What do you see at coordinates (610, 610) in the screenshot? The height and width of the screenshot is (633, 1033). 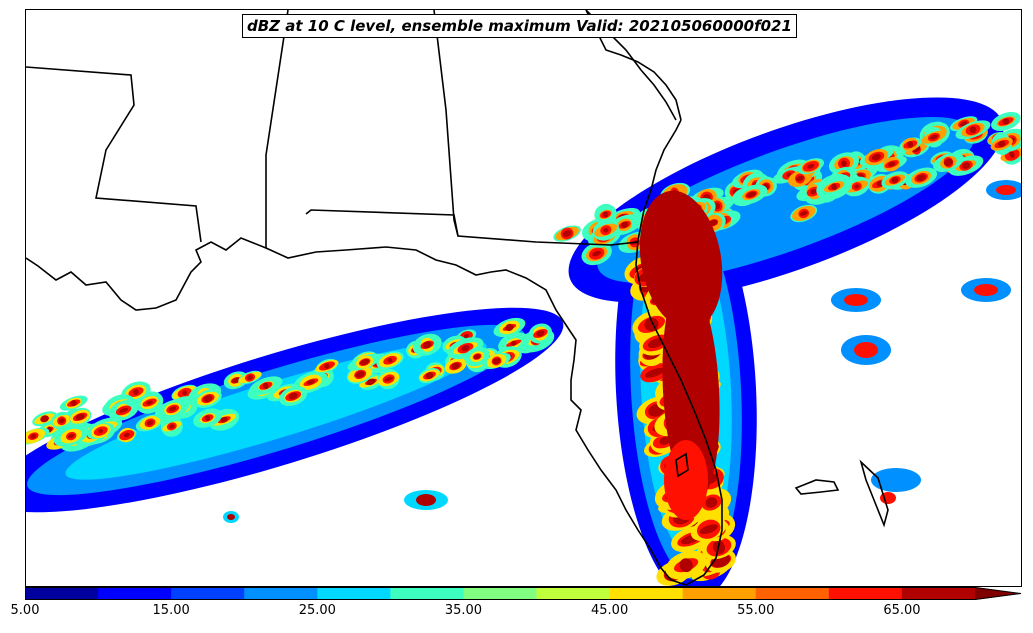 I see `colorbar-tick-label: 45.00` at bounding box center [610, 610].